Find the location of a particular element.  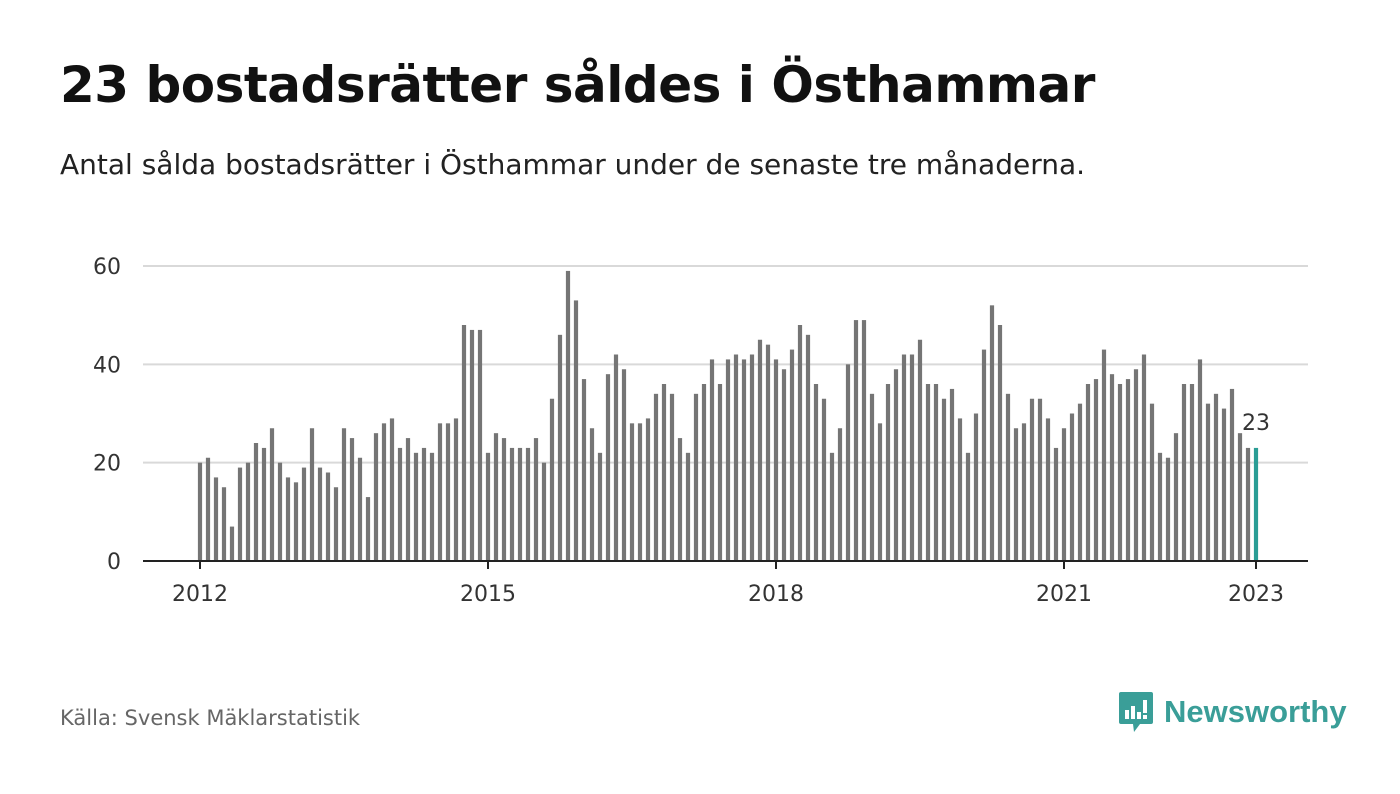

newsworthy-logo-icon is located at coordinates (1136, 712).